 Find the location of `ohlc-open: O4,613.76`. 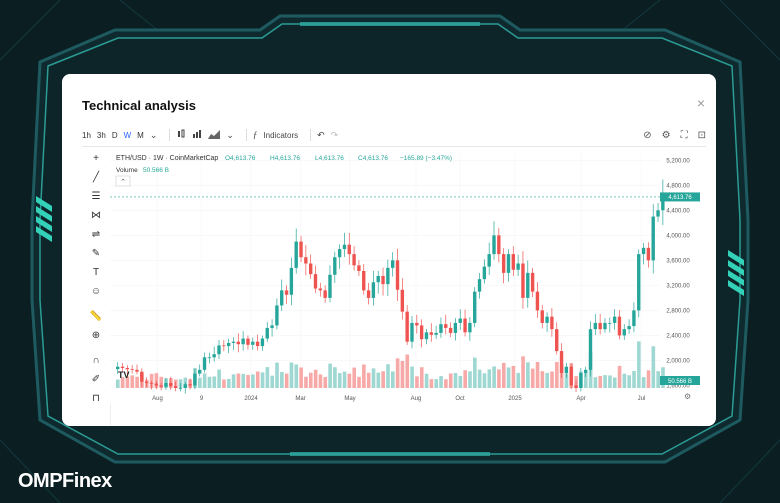

ohlc-open: O4,613.76 is located at coordinates (240, 158).